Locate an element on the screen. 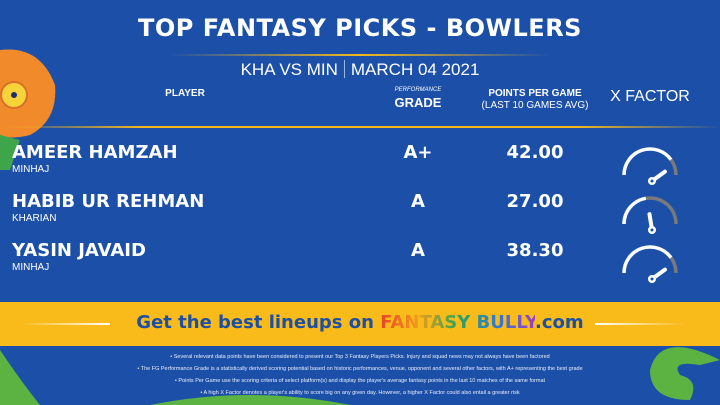  player-points: 27.00 is located at coordinates (535, 201).